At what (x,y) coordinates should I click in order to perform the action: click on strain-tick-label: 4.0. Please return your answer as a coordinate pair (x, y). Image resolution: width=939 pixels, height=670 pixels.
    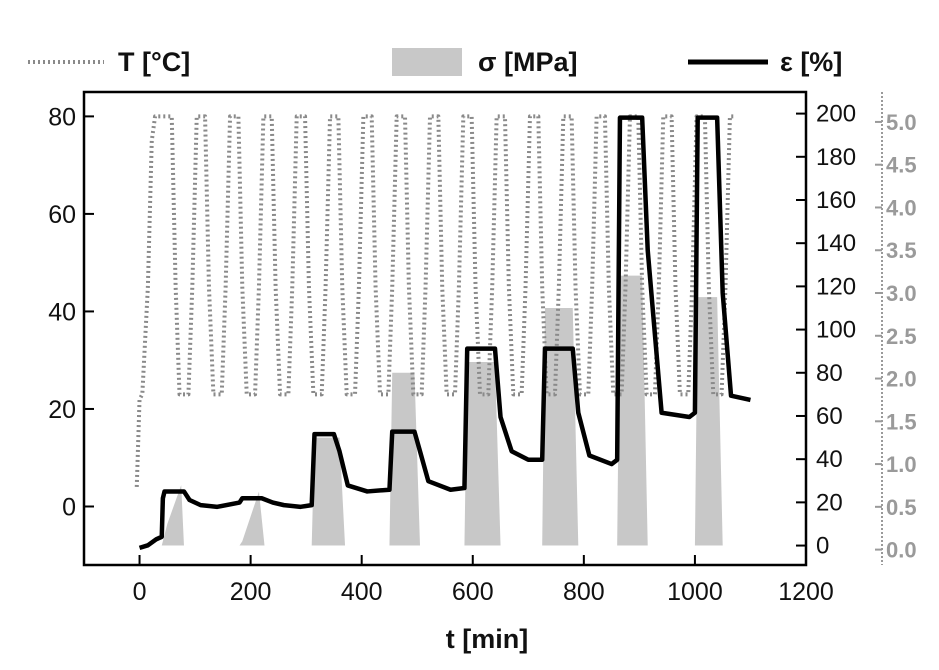
    Looking at the image, I should click on (901, 207).